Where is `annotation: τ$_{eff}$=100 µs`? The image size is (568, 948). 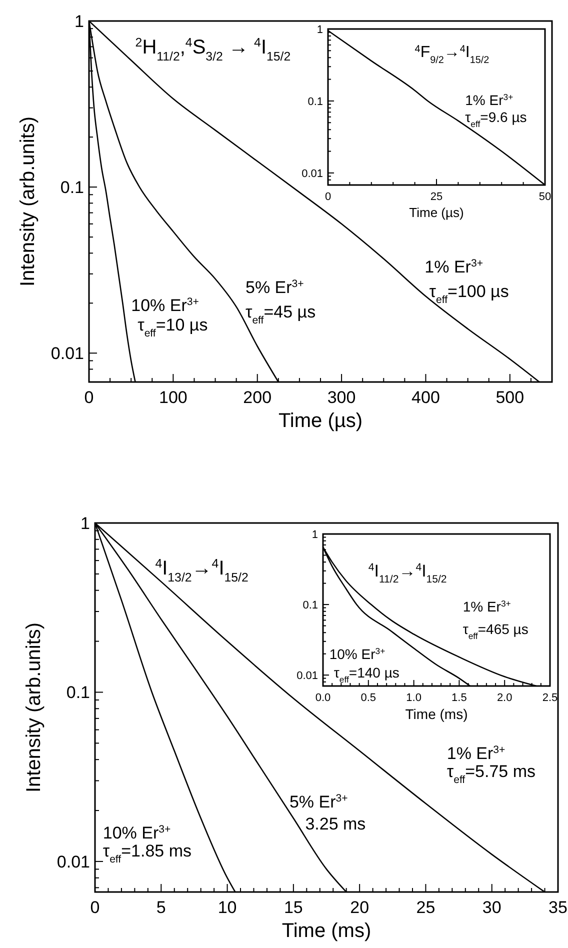 annotation: τ$_{eff}$=100 µs is located at coordinates (469, 294).